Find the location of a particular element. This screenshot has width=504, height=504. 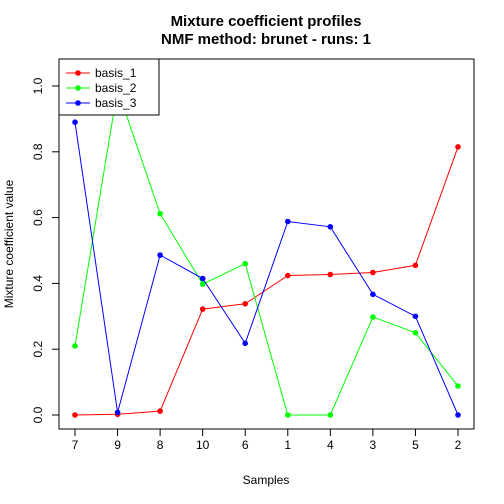

x-tick-label: 1 is located at coordinates (287, 445).